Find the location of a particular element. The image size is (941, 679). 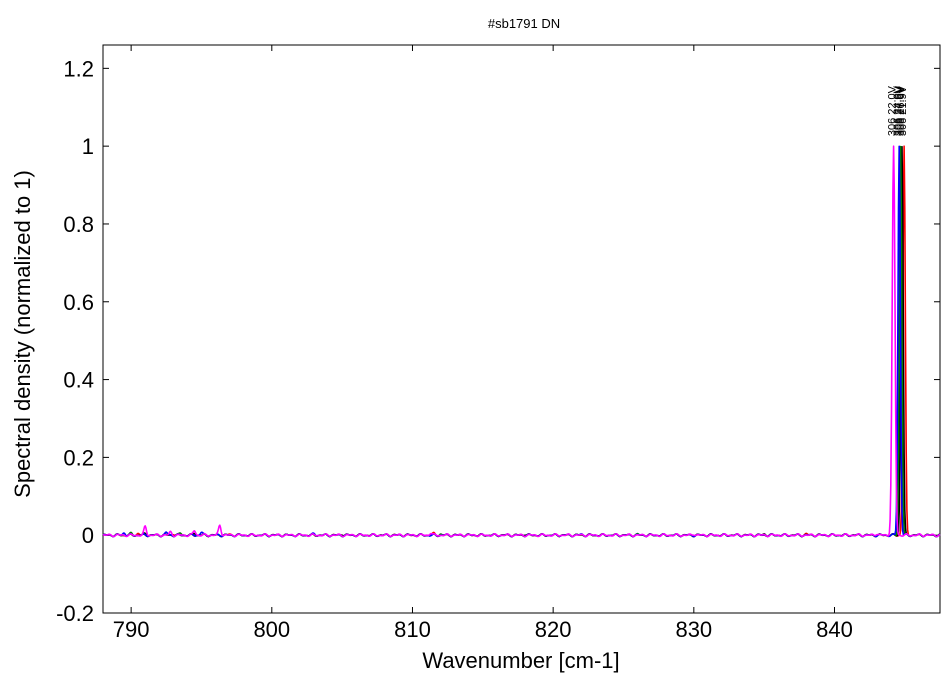

peak-label: 306 27.6V is located at coordinates (900, 110).